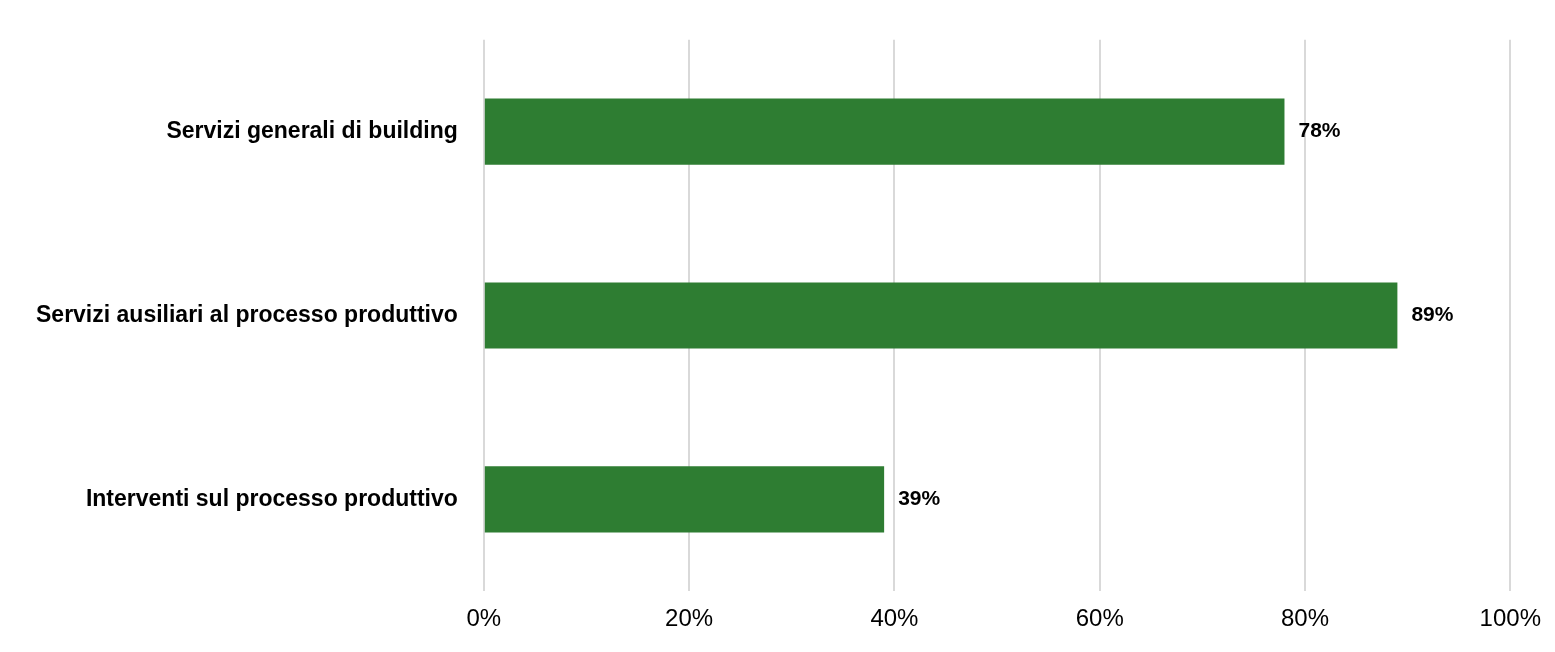 Image resolution: width=1555 pixels, height=652 pixels. I want to click on x-tick-label: 60%, so click(1099, 618).